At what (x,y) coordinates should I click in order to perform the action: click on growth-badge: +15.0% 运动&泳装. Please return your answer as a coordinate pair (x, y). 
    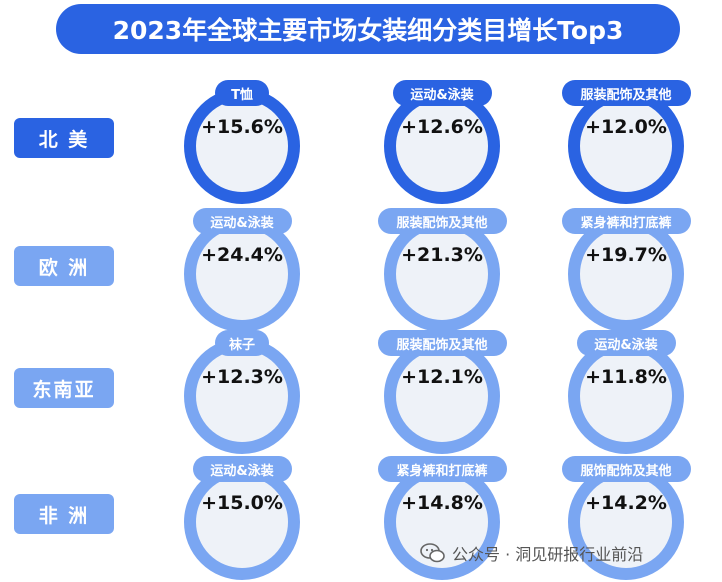
    Looking at the image, I should click on (235, 518).